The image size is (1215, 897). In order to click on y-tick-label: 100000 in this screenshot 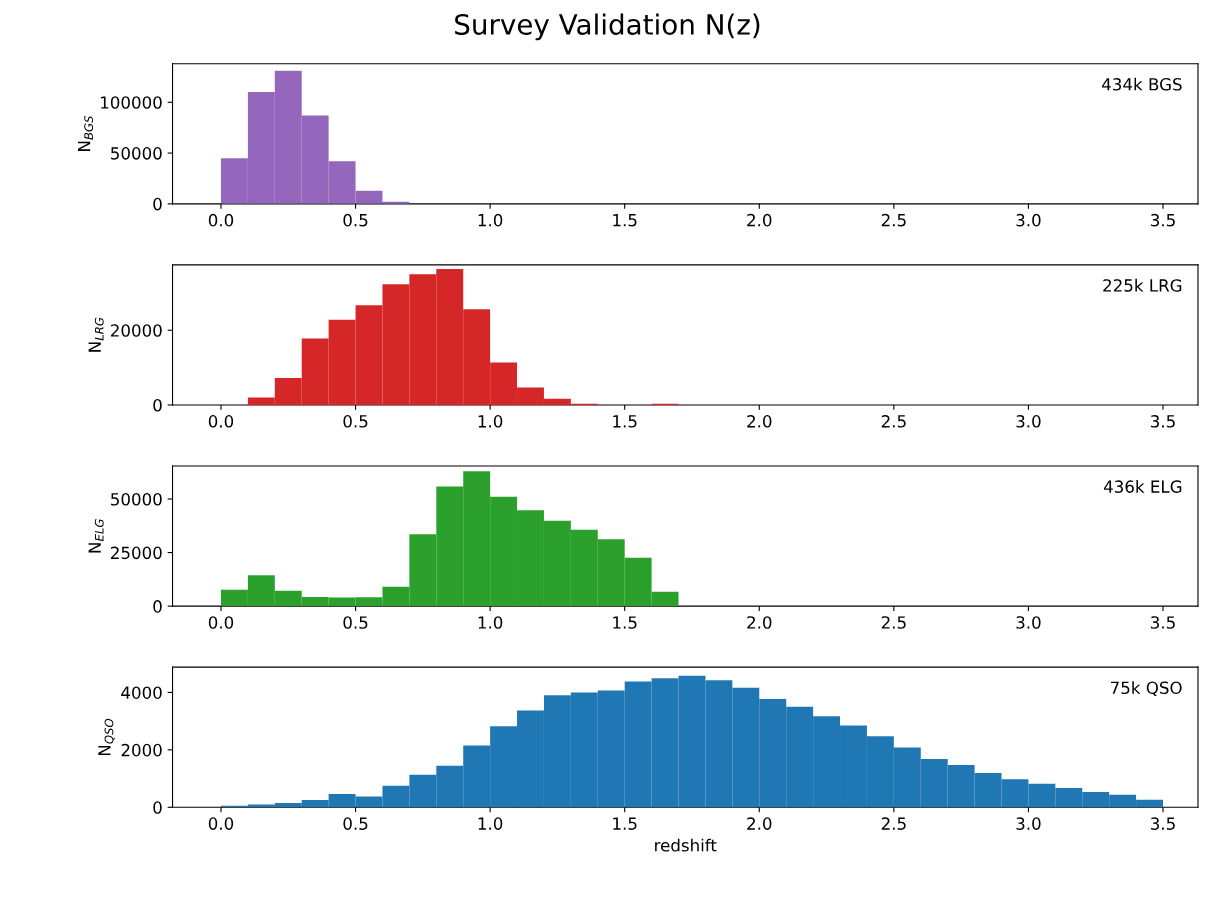, I will do `click(131, 102)`.